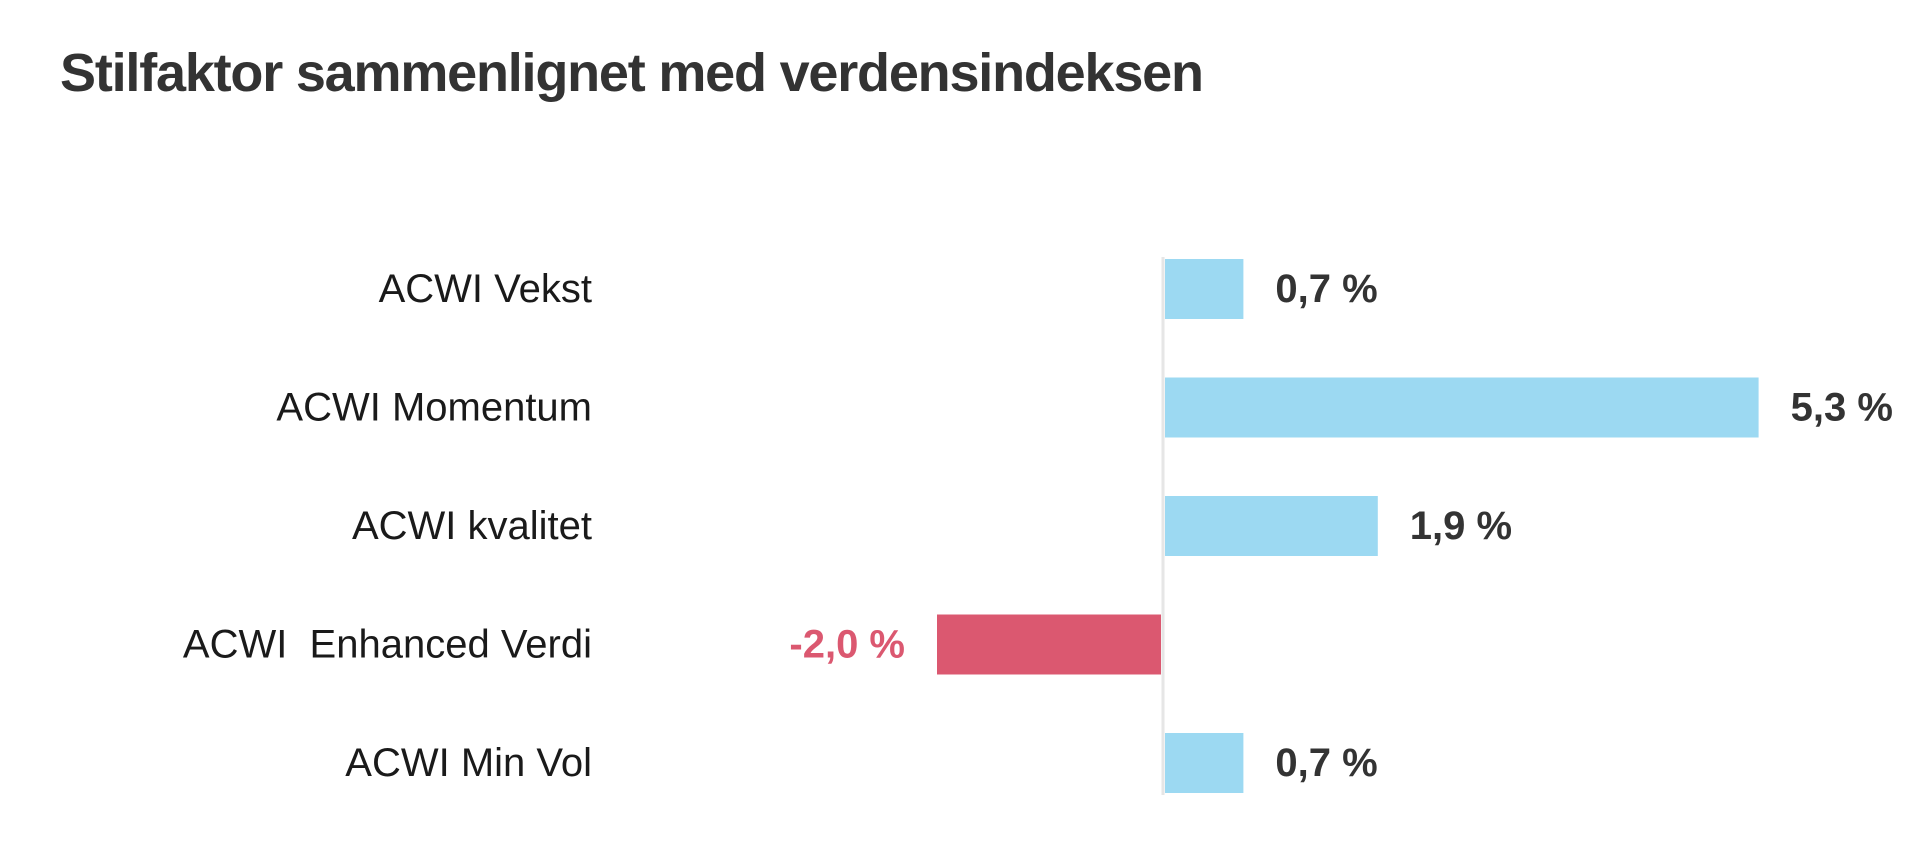 This screenshot has height=863, width=1919. What do you see at coordinates (1842, 408) in the screenshot?
I see `value-label: 5,3 %` at bounding box center [1842, 408].